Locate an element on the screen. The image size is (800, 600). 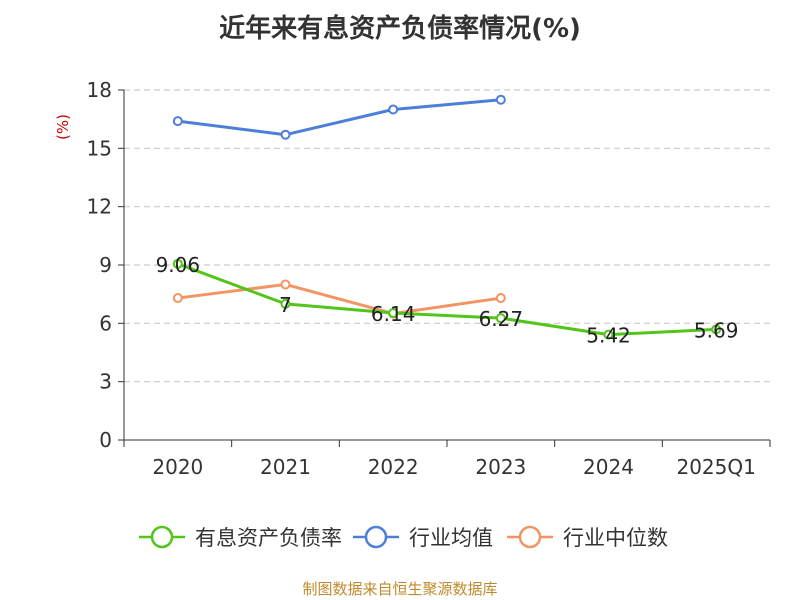
y-tick-label: 6 is located at coordinates (105, 323).